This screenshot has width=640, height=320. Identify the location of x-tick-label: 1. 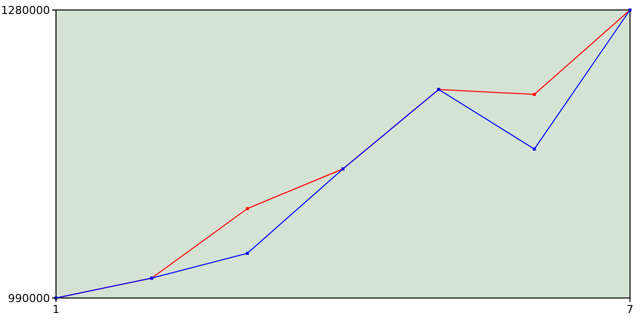
(56, 309).